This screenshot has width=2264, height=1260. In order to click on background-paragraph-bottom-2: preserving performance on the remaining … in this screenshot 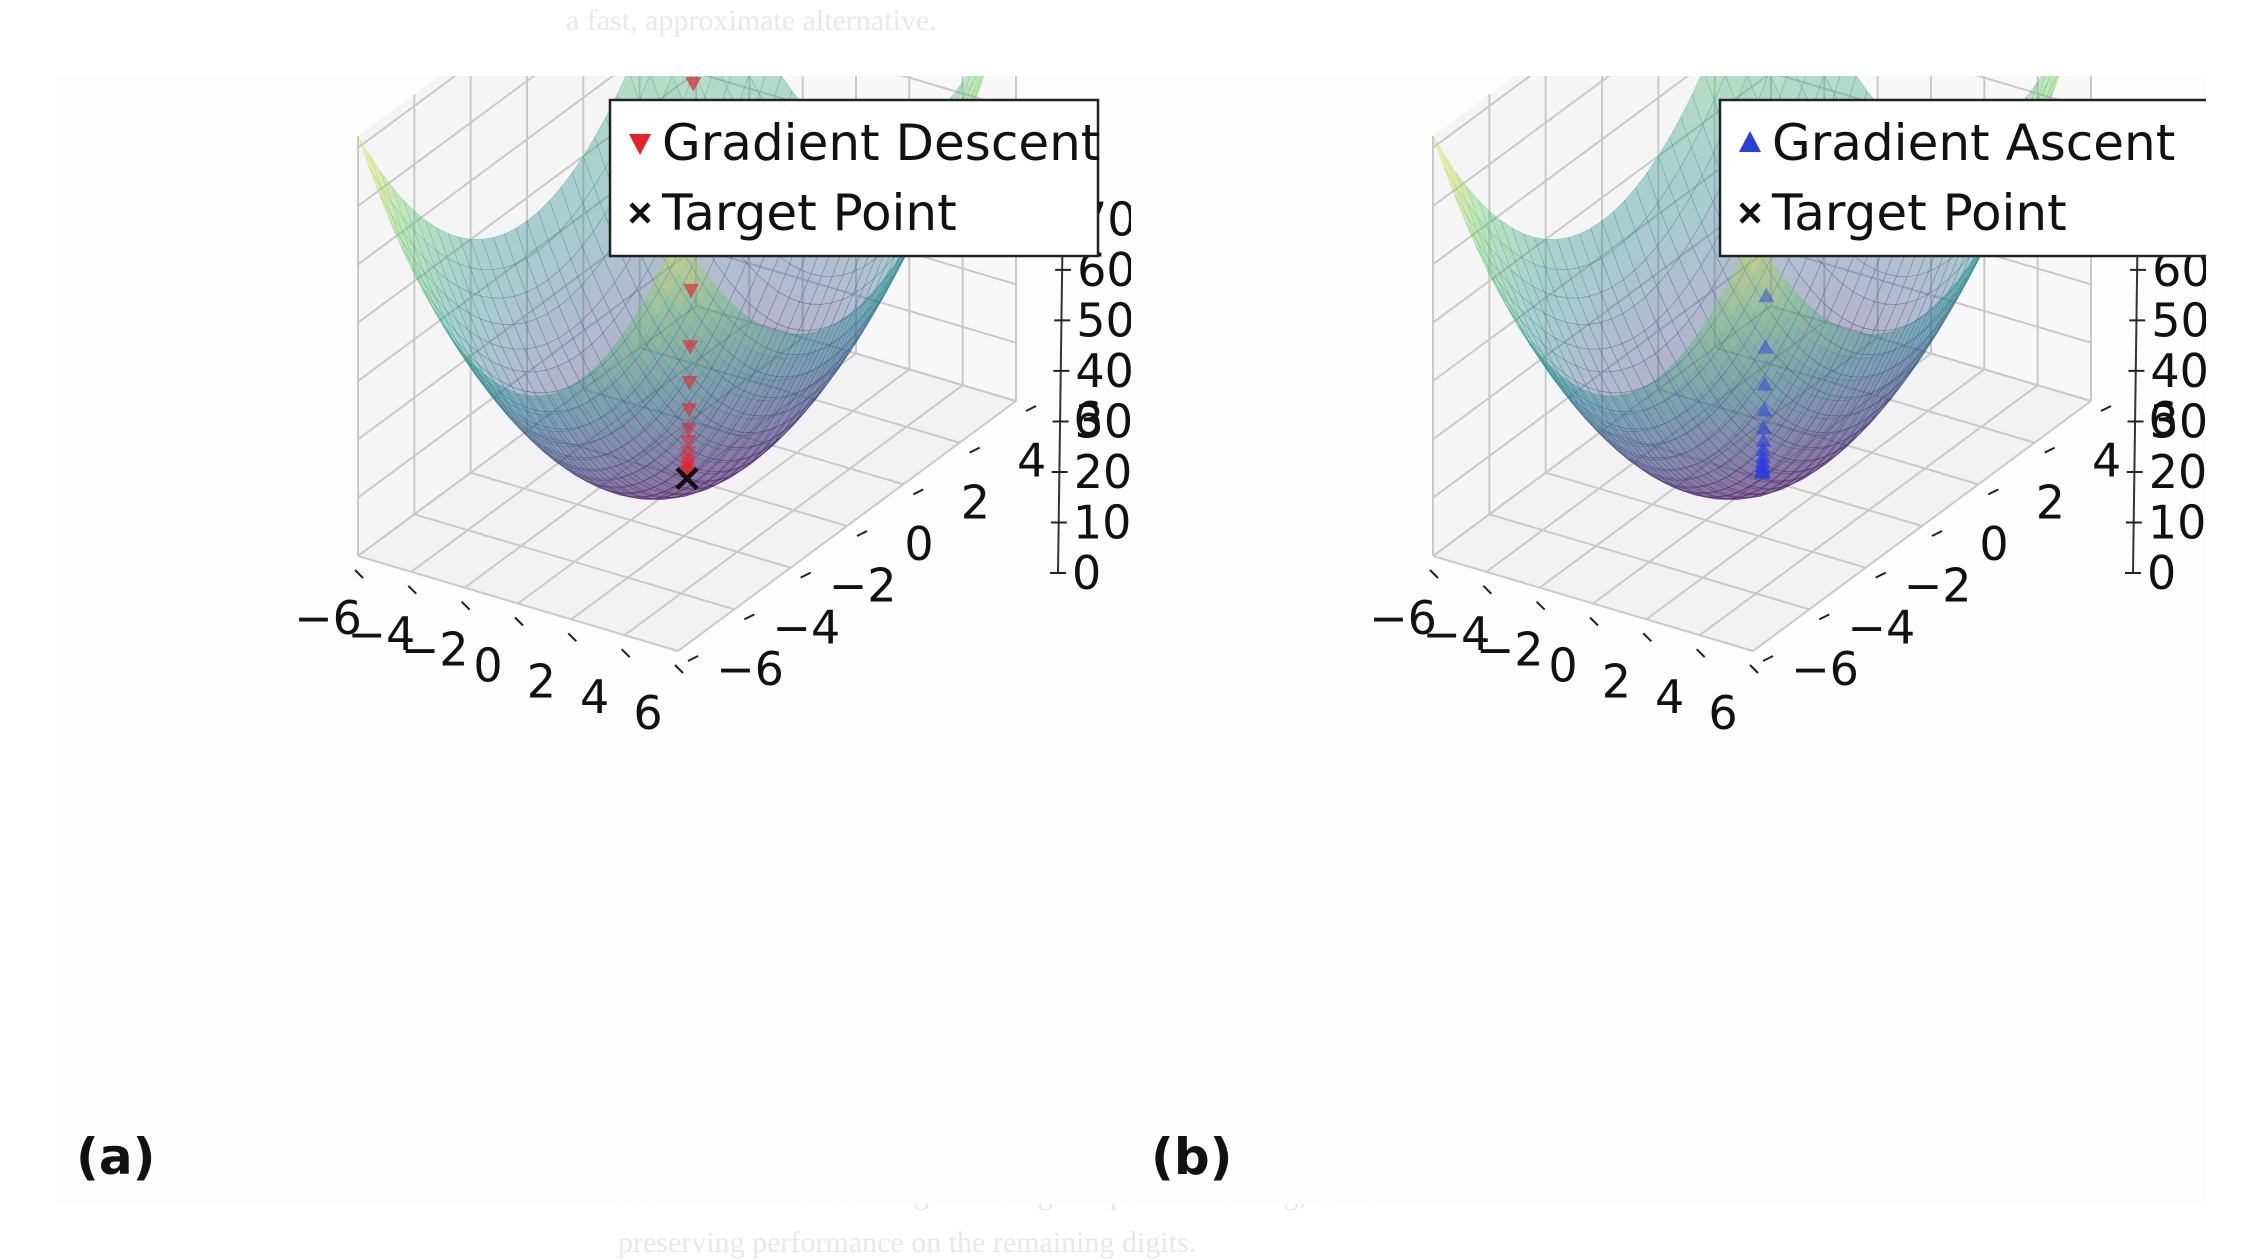, I will do `click(907, 1243)`.